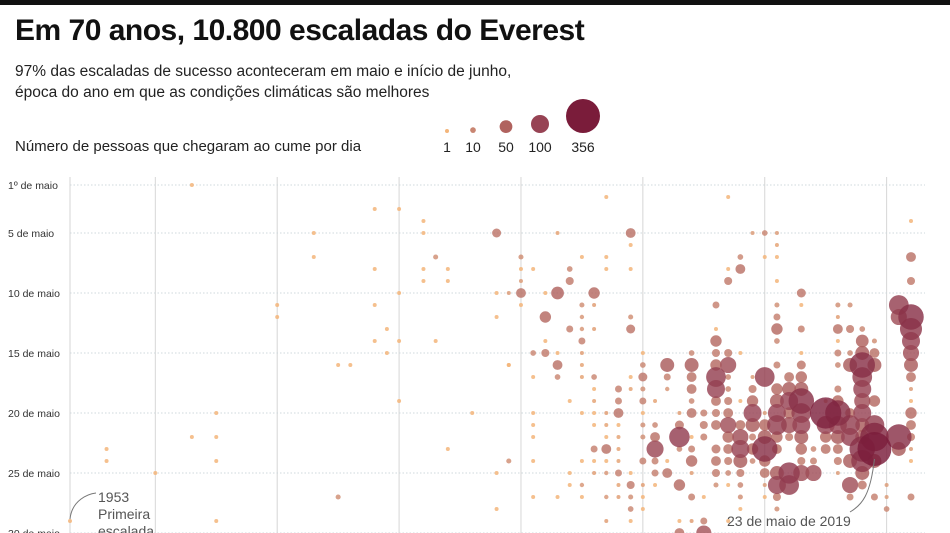 The height and width of the screenshot is (533, 950). I want to click on annotation-2019-text: 23 de maio de 2019, so click(789, 521).